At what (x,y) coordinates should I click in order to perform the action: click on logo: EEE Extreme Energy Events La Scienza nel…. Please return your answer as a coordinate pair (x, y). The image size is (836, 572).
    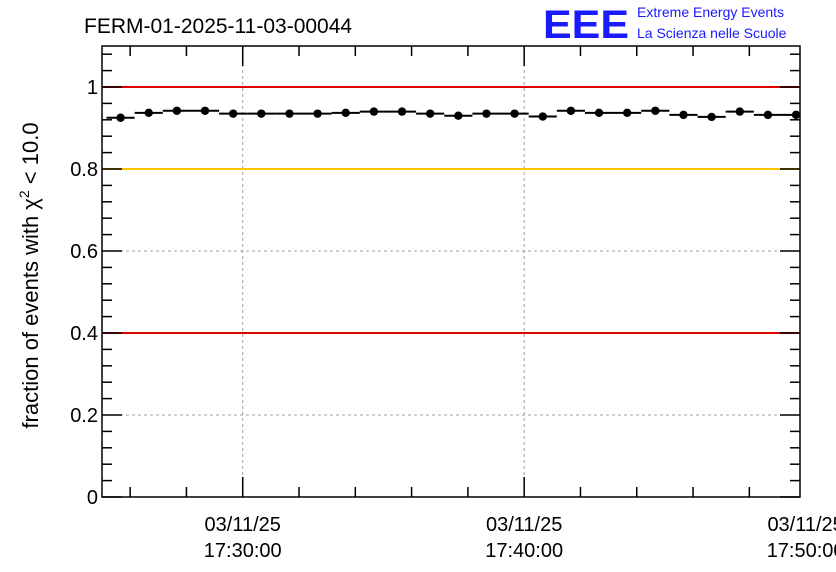
    Looking at the image, I should click on (665, 25).